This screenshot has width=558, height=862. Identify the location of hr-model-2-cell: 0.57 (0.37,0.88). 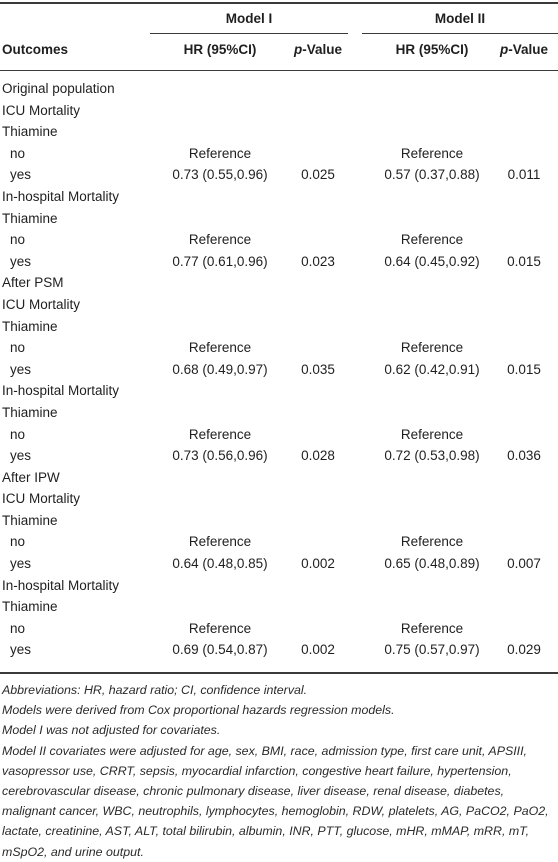
(432, 175).